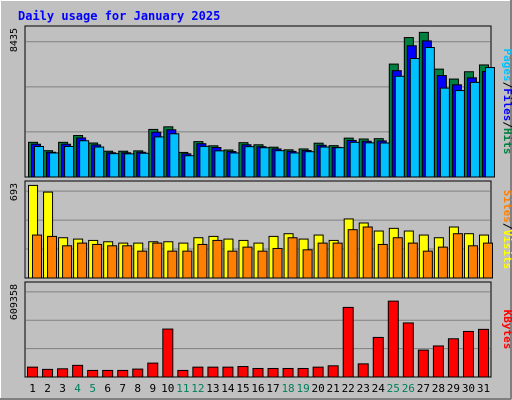 The height and width of the screenshot is (400, 512). What do you see at coordinates (423, 388) in the screenshot?
I see `x-tick-label-27: 27` at bounding box center [423, 388].